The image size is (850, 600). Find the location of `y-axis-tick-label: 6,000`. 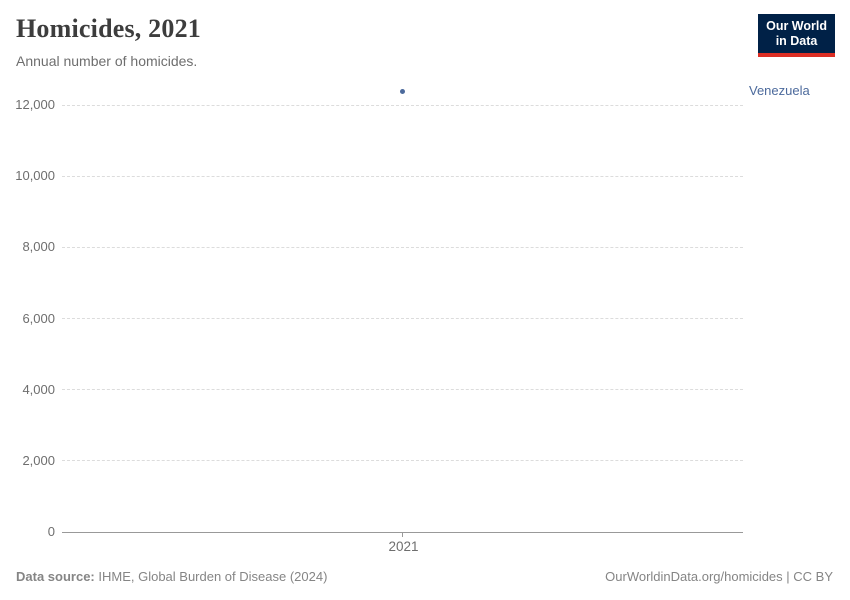

y-axis-tick-label: 6,000 is located at coordinates (38, 318).